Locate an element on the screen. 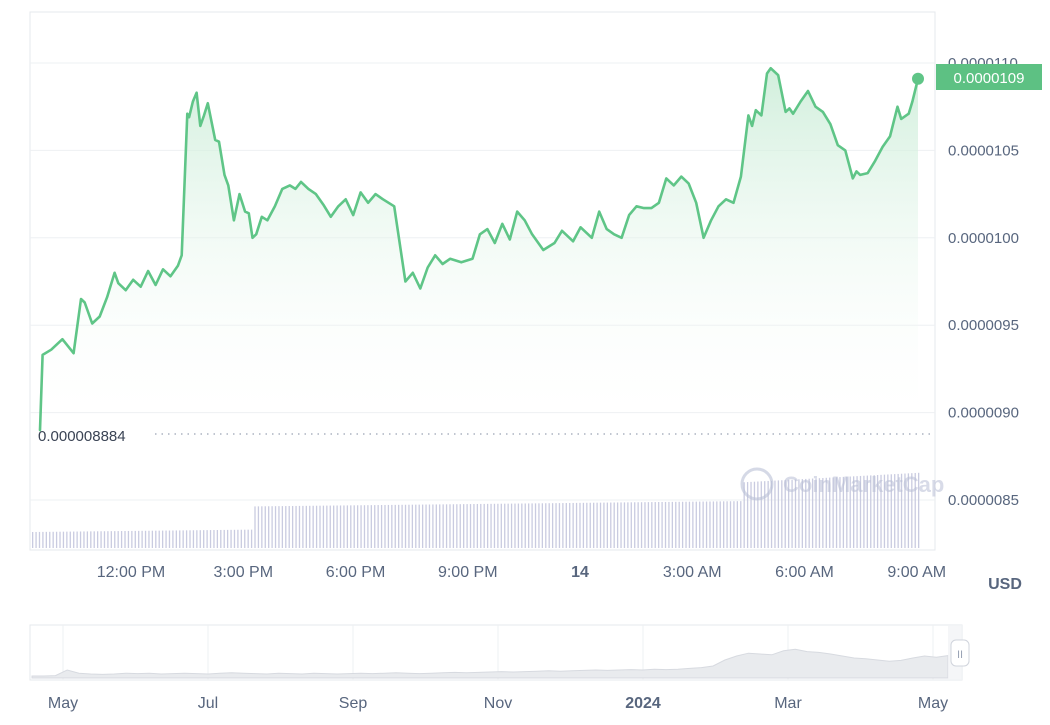  navigator-handle-grip-icon: II is located at coordinates (960, 655).